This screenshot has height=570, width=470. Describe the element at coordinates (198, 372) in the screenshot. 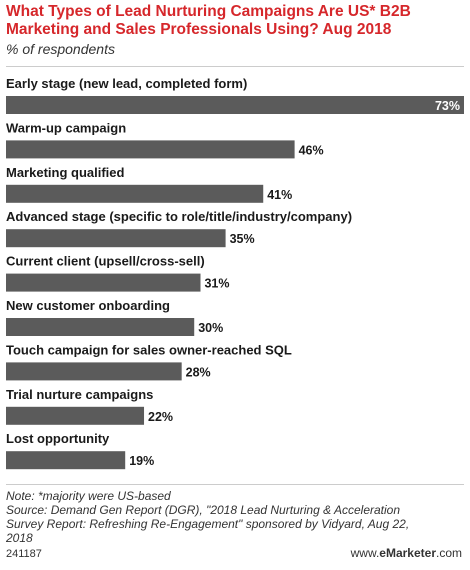

I see `value-label: 28%` at that location.